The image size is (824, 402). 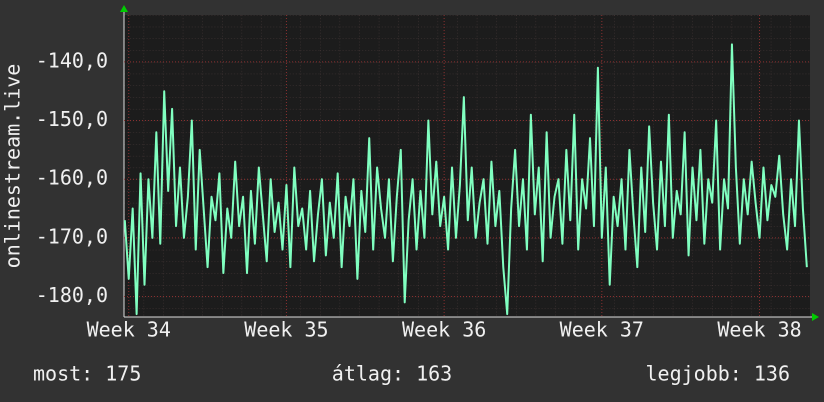 What do you see at coordinates (286, 330) in the screenshot?
I see `x-tick-label: Week 35` at bounding box center [286, 330].